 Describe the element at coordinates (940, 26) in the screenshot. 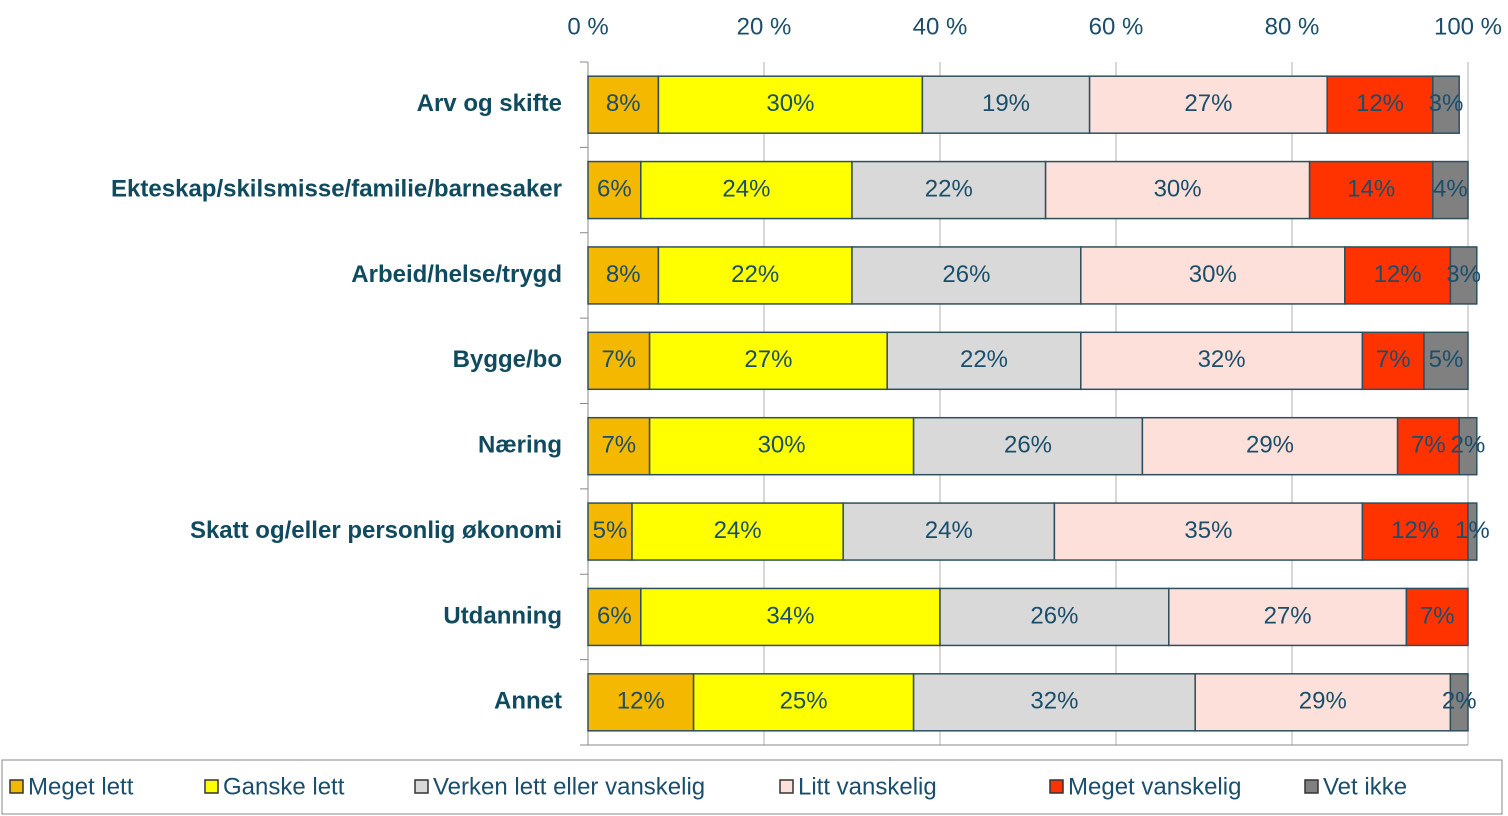

I see `x-tick-label: 40 %` at that location.